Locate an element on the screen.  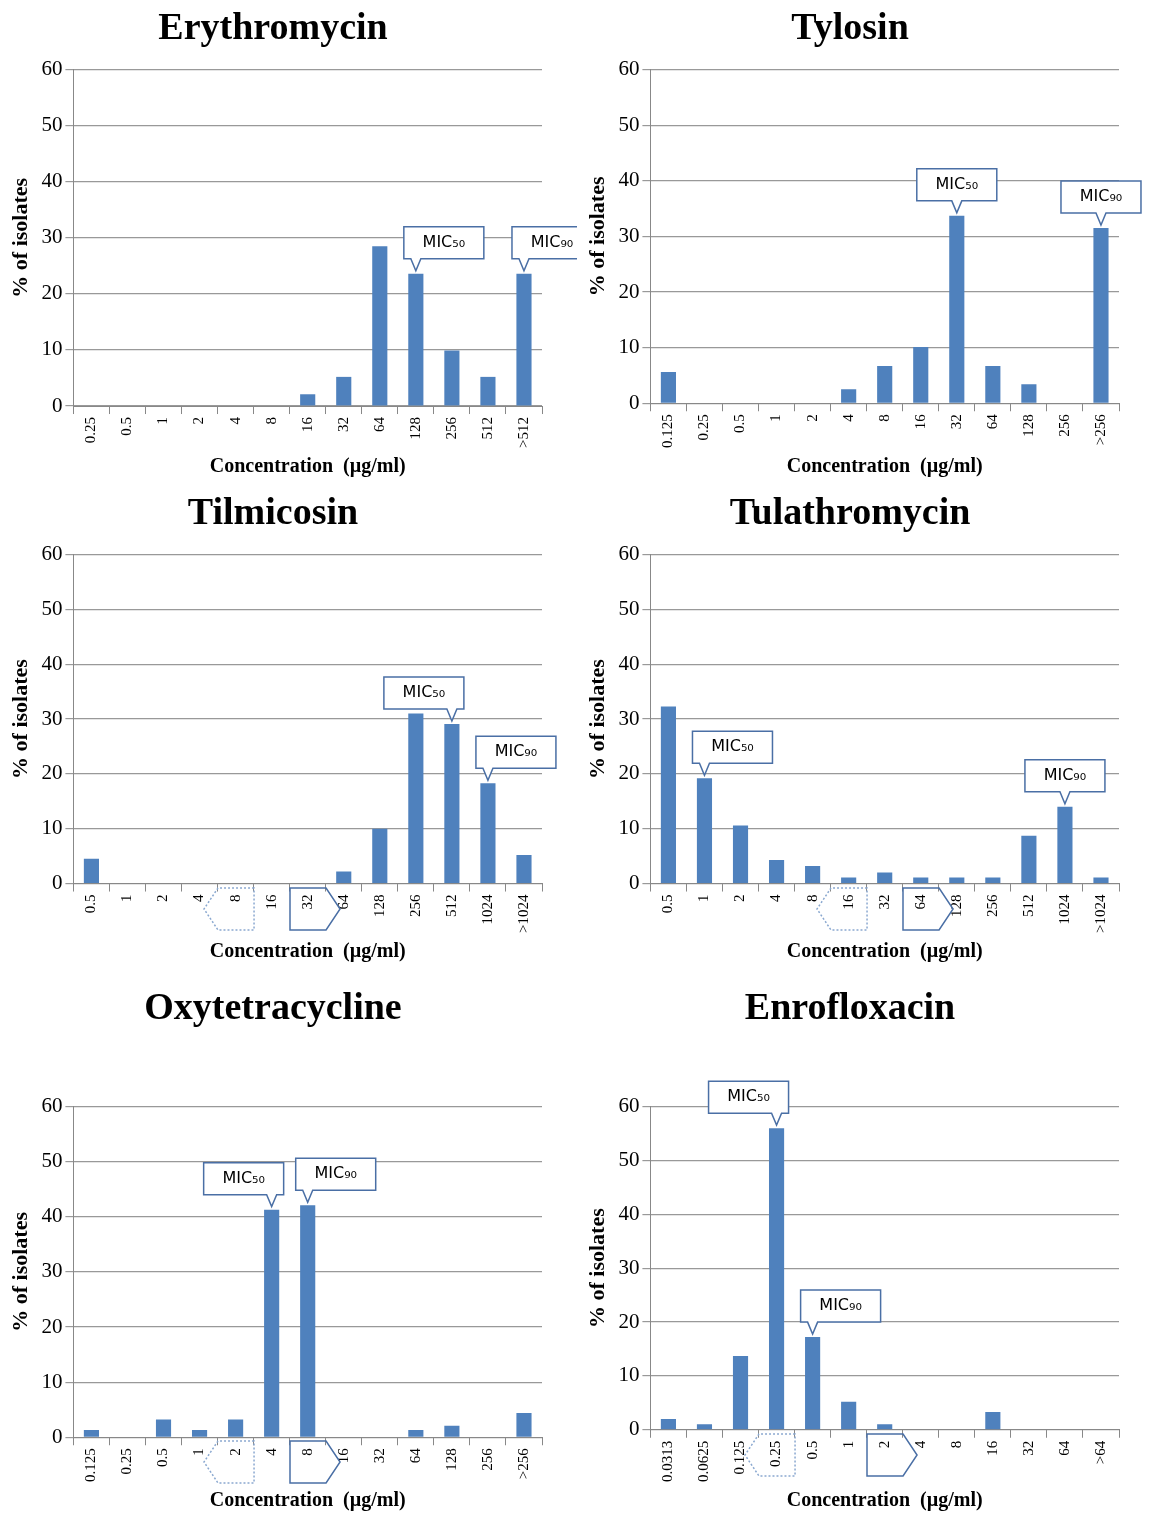
chart-title: Tulathromycin is located at coordinates (850, 510).